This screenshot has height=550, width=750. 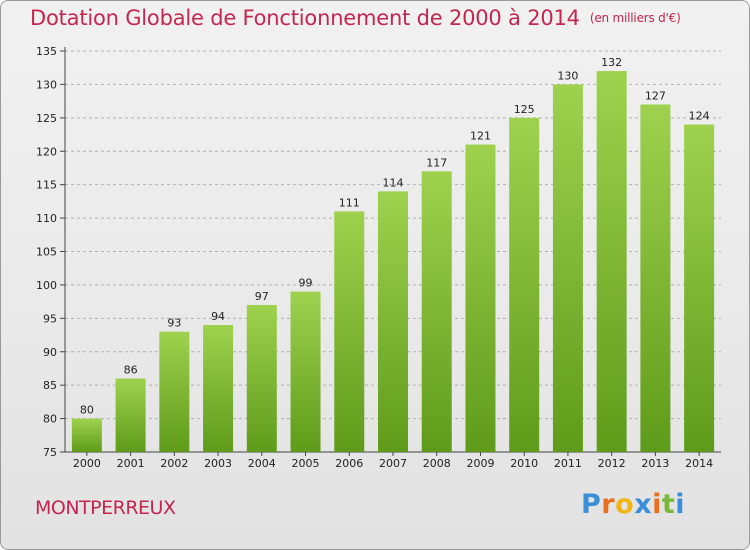 What do you see at coordinates (130, 415) in the screenshot?
I see `bar-2001` at bounding box center [130, 415].